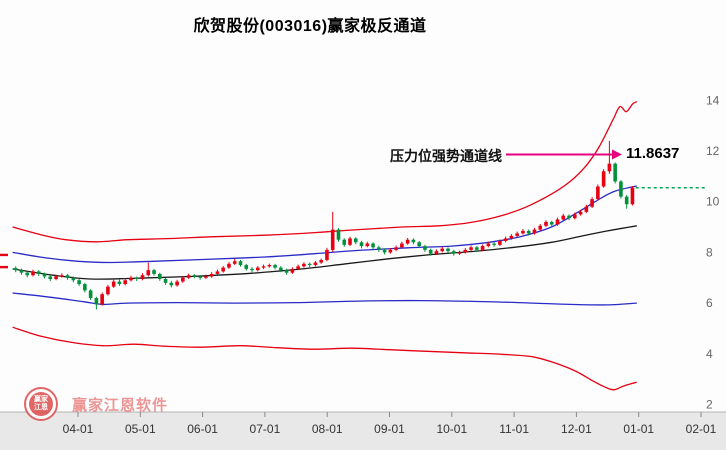 This screenshot has height=450, width=726. Describe the element at coordinates (653, 153) in the screenshot. I see `pressure-line-value: 11.8637` at that location.